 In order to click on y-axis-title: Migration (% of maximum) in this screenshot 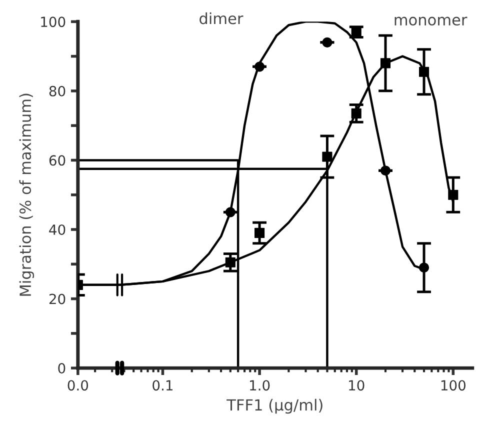, I will do `click(26, 195)`.